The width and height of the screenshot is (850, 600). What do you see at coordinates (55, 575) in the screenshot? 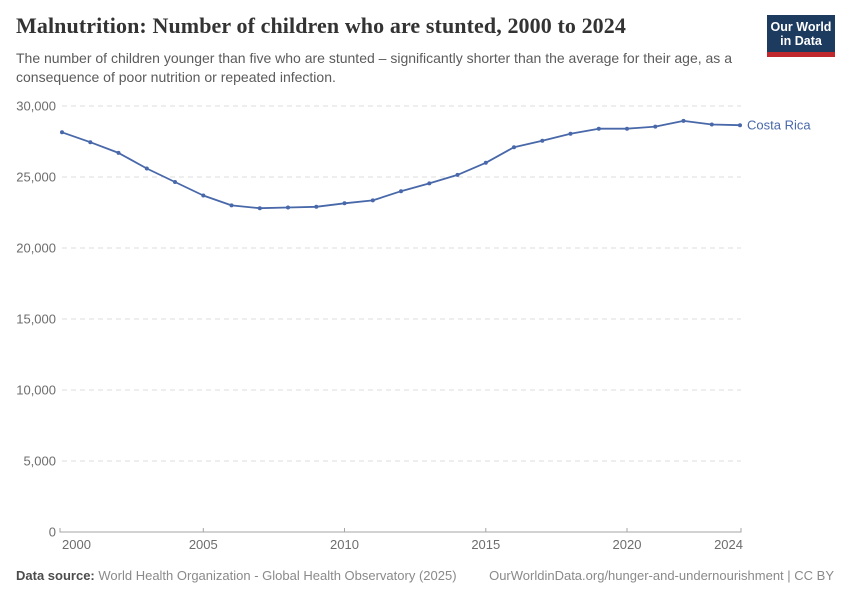
I see `data-source-label: Data source:` at bounding box center [55, 575].